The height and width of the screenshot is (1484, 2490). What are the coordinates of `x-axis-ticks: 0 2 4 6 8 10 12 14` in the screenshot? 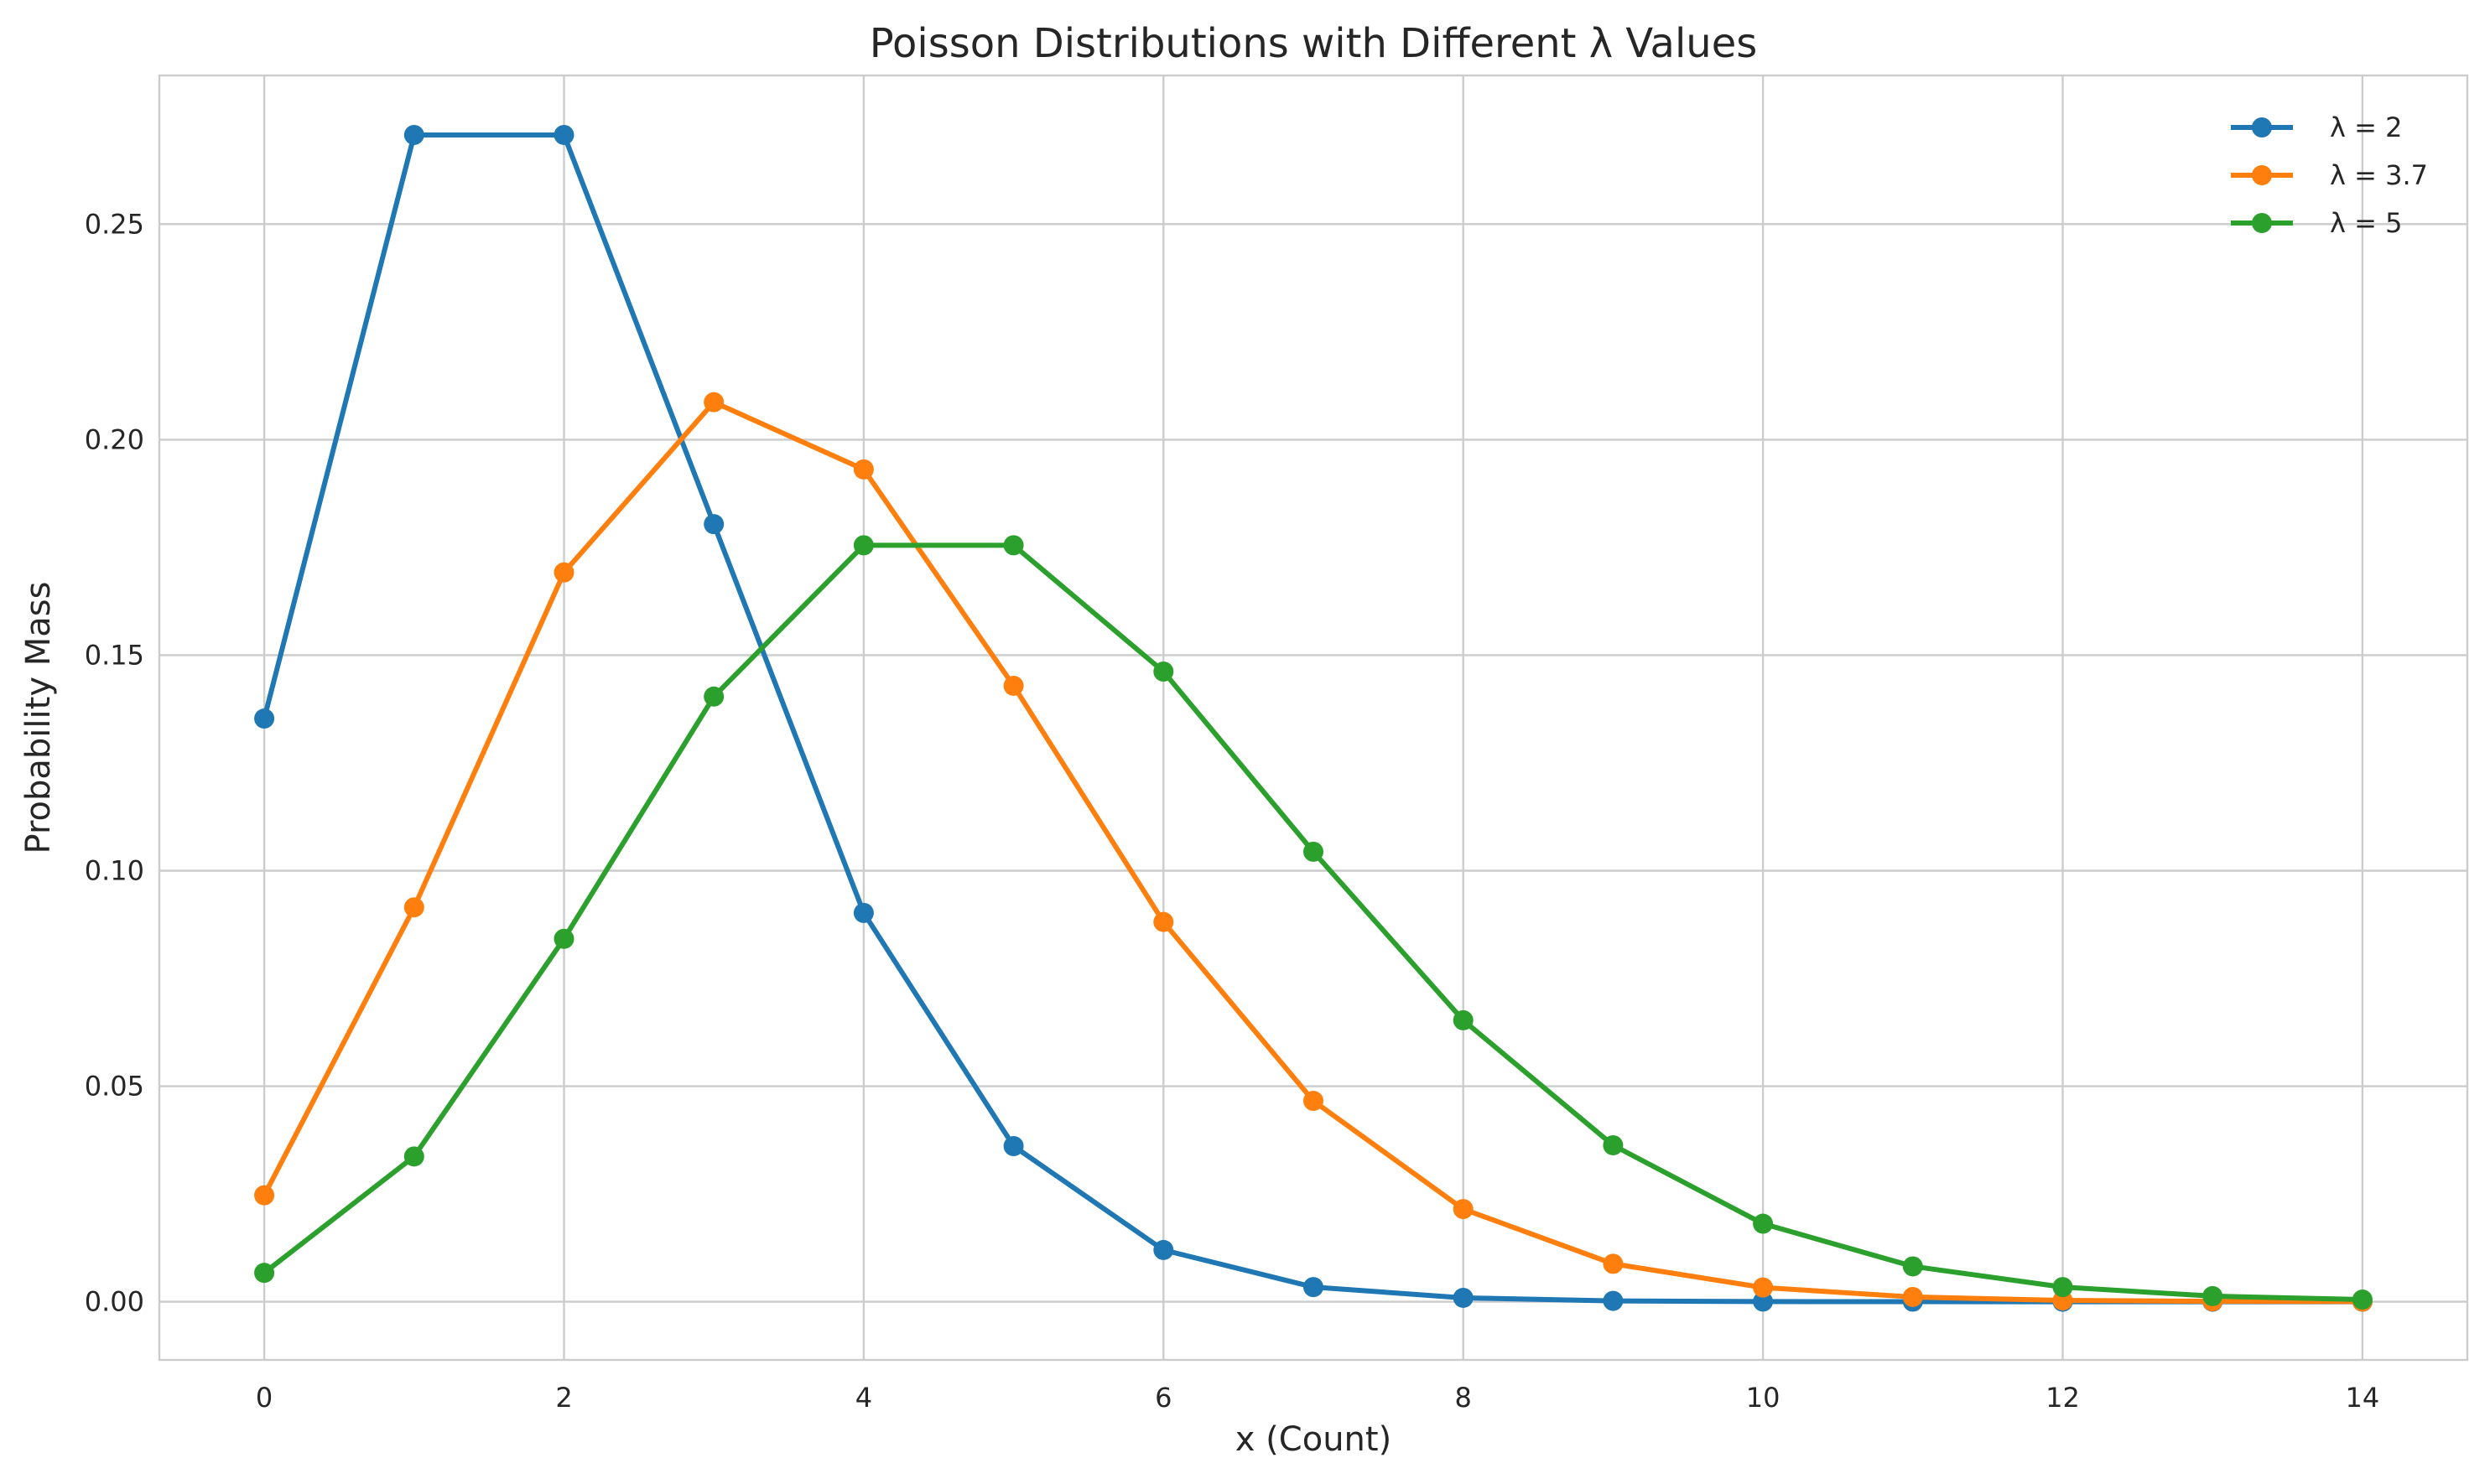 It's located at (1317, 1398).